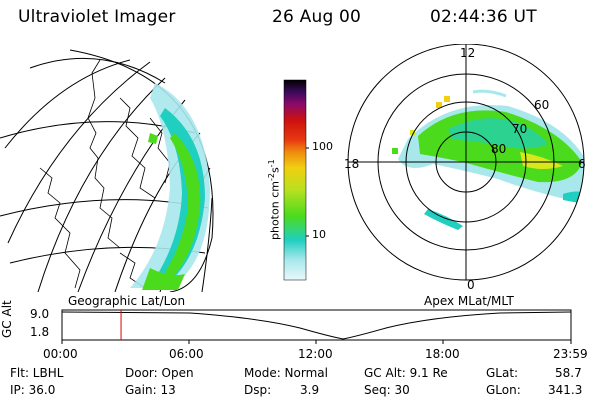  What do you see at coordinates (186, 354) in the screenshot?
I see `xtick-0600: 06:00` at bounding box center [186, 354].